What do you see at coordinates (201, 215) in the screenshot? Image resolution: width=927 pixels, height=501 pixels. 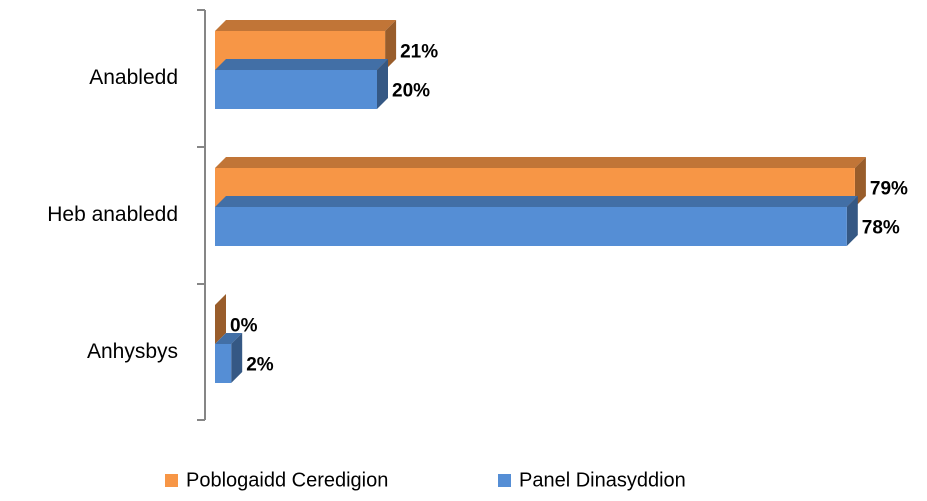 I see `category-axis` at bounding box center [201, 215].